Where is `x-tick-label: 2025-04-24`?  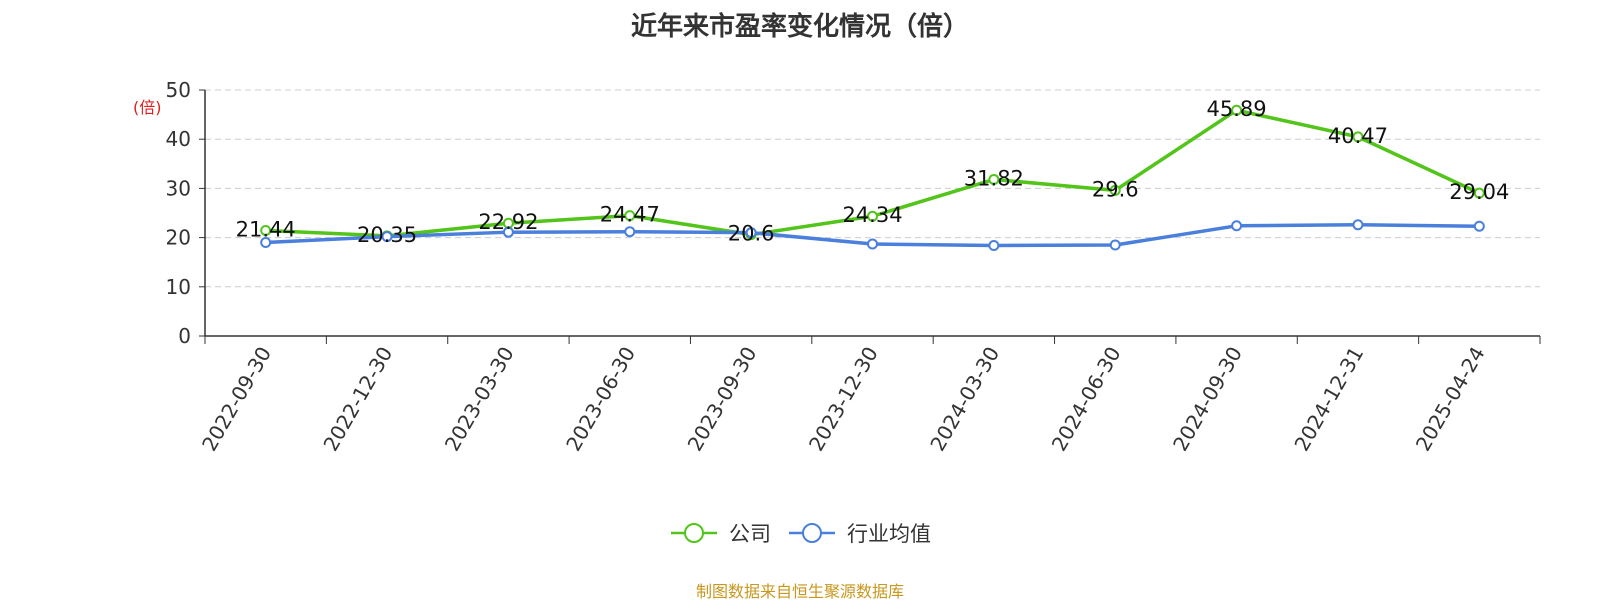 x-tick-label: 2025-04-24 is located at coordinates (1450, 399).